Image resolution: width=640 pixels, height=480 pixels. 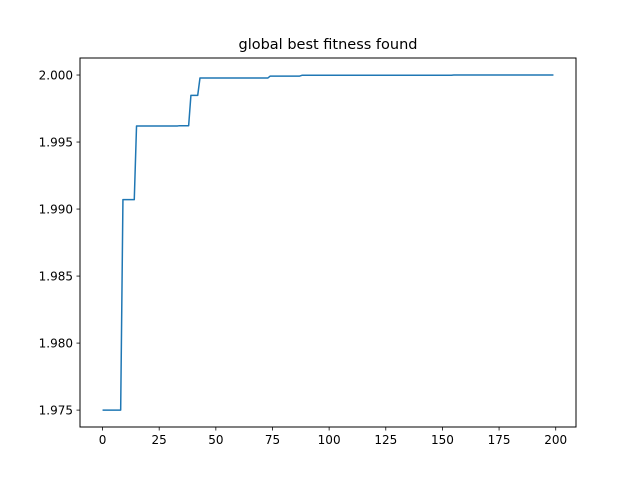 What do you see at coordinates (103, 440) in the screenshot?
I see `x-tick-label: 0` at bounding box center [103, 440].